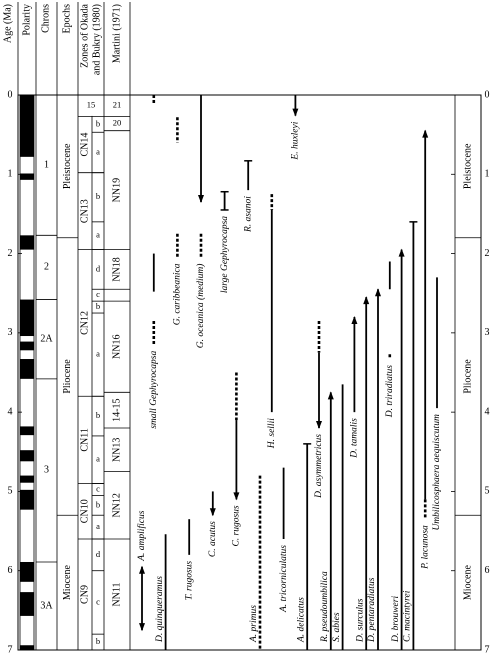 The width and height of the screenshot is (494, 660). What do you see at coordinates (372, 610) in the screenshot?
I see `taxon-label: D. pentaradiatus` at bounding box center [372, 610].